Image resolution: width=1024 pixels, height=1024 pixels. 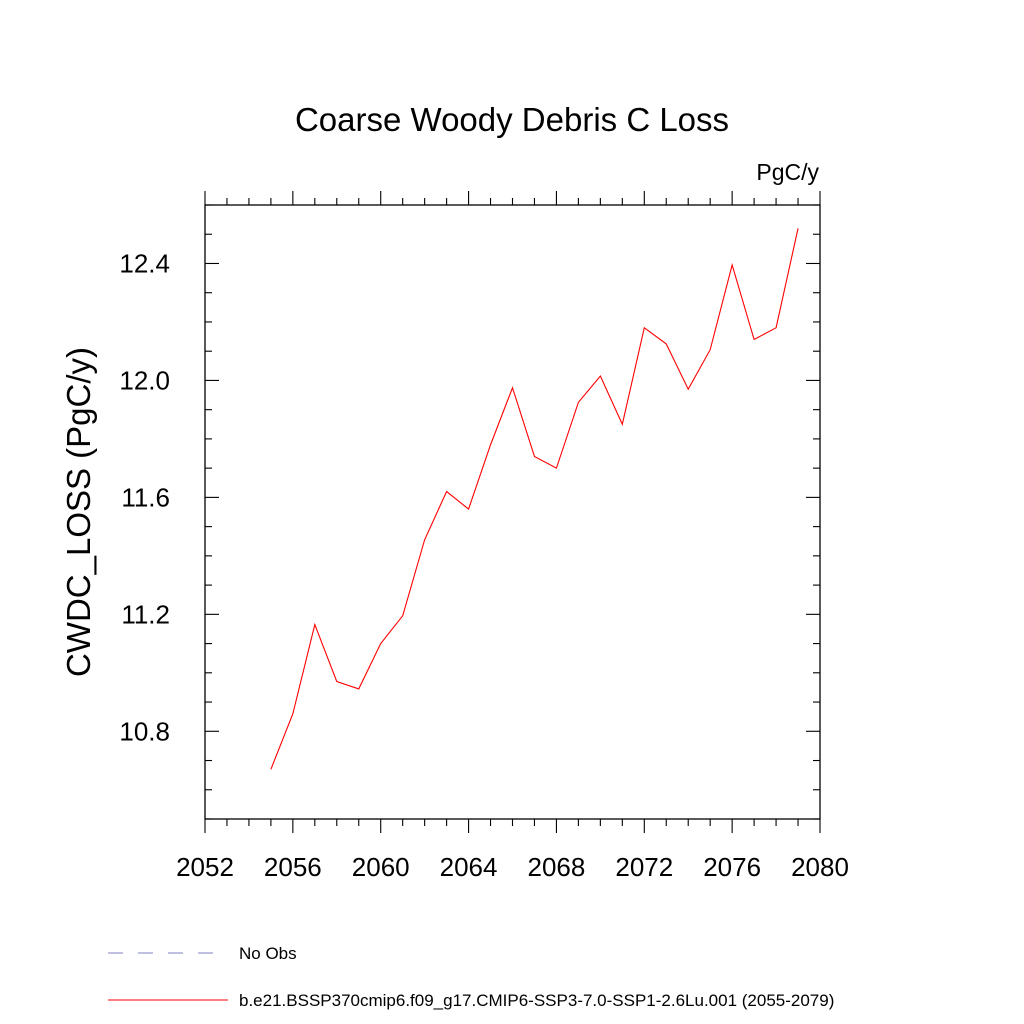 I want to click on y-tick-label: 10.8, so click(x=144, y=731).